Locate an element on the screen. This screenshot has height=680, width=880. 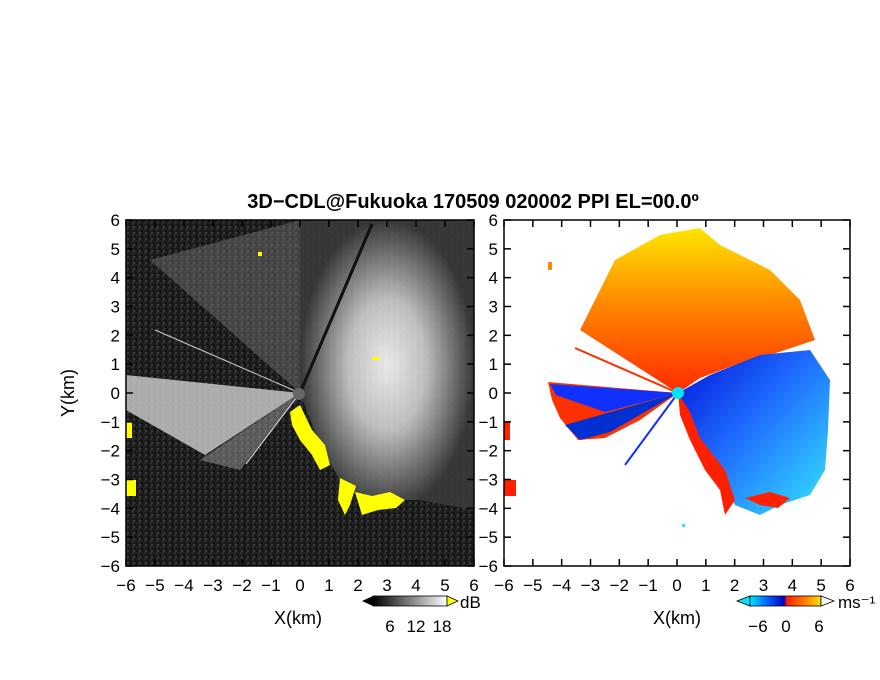
velocity-colorbar-tick: −6 is located at coordinates (757, 626).